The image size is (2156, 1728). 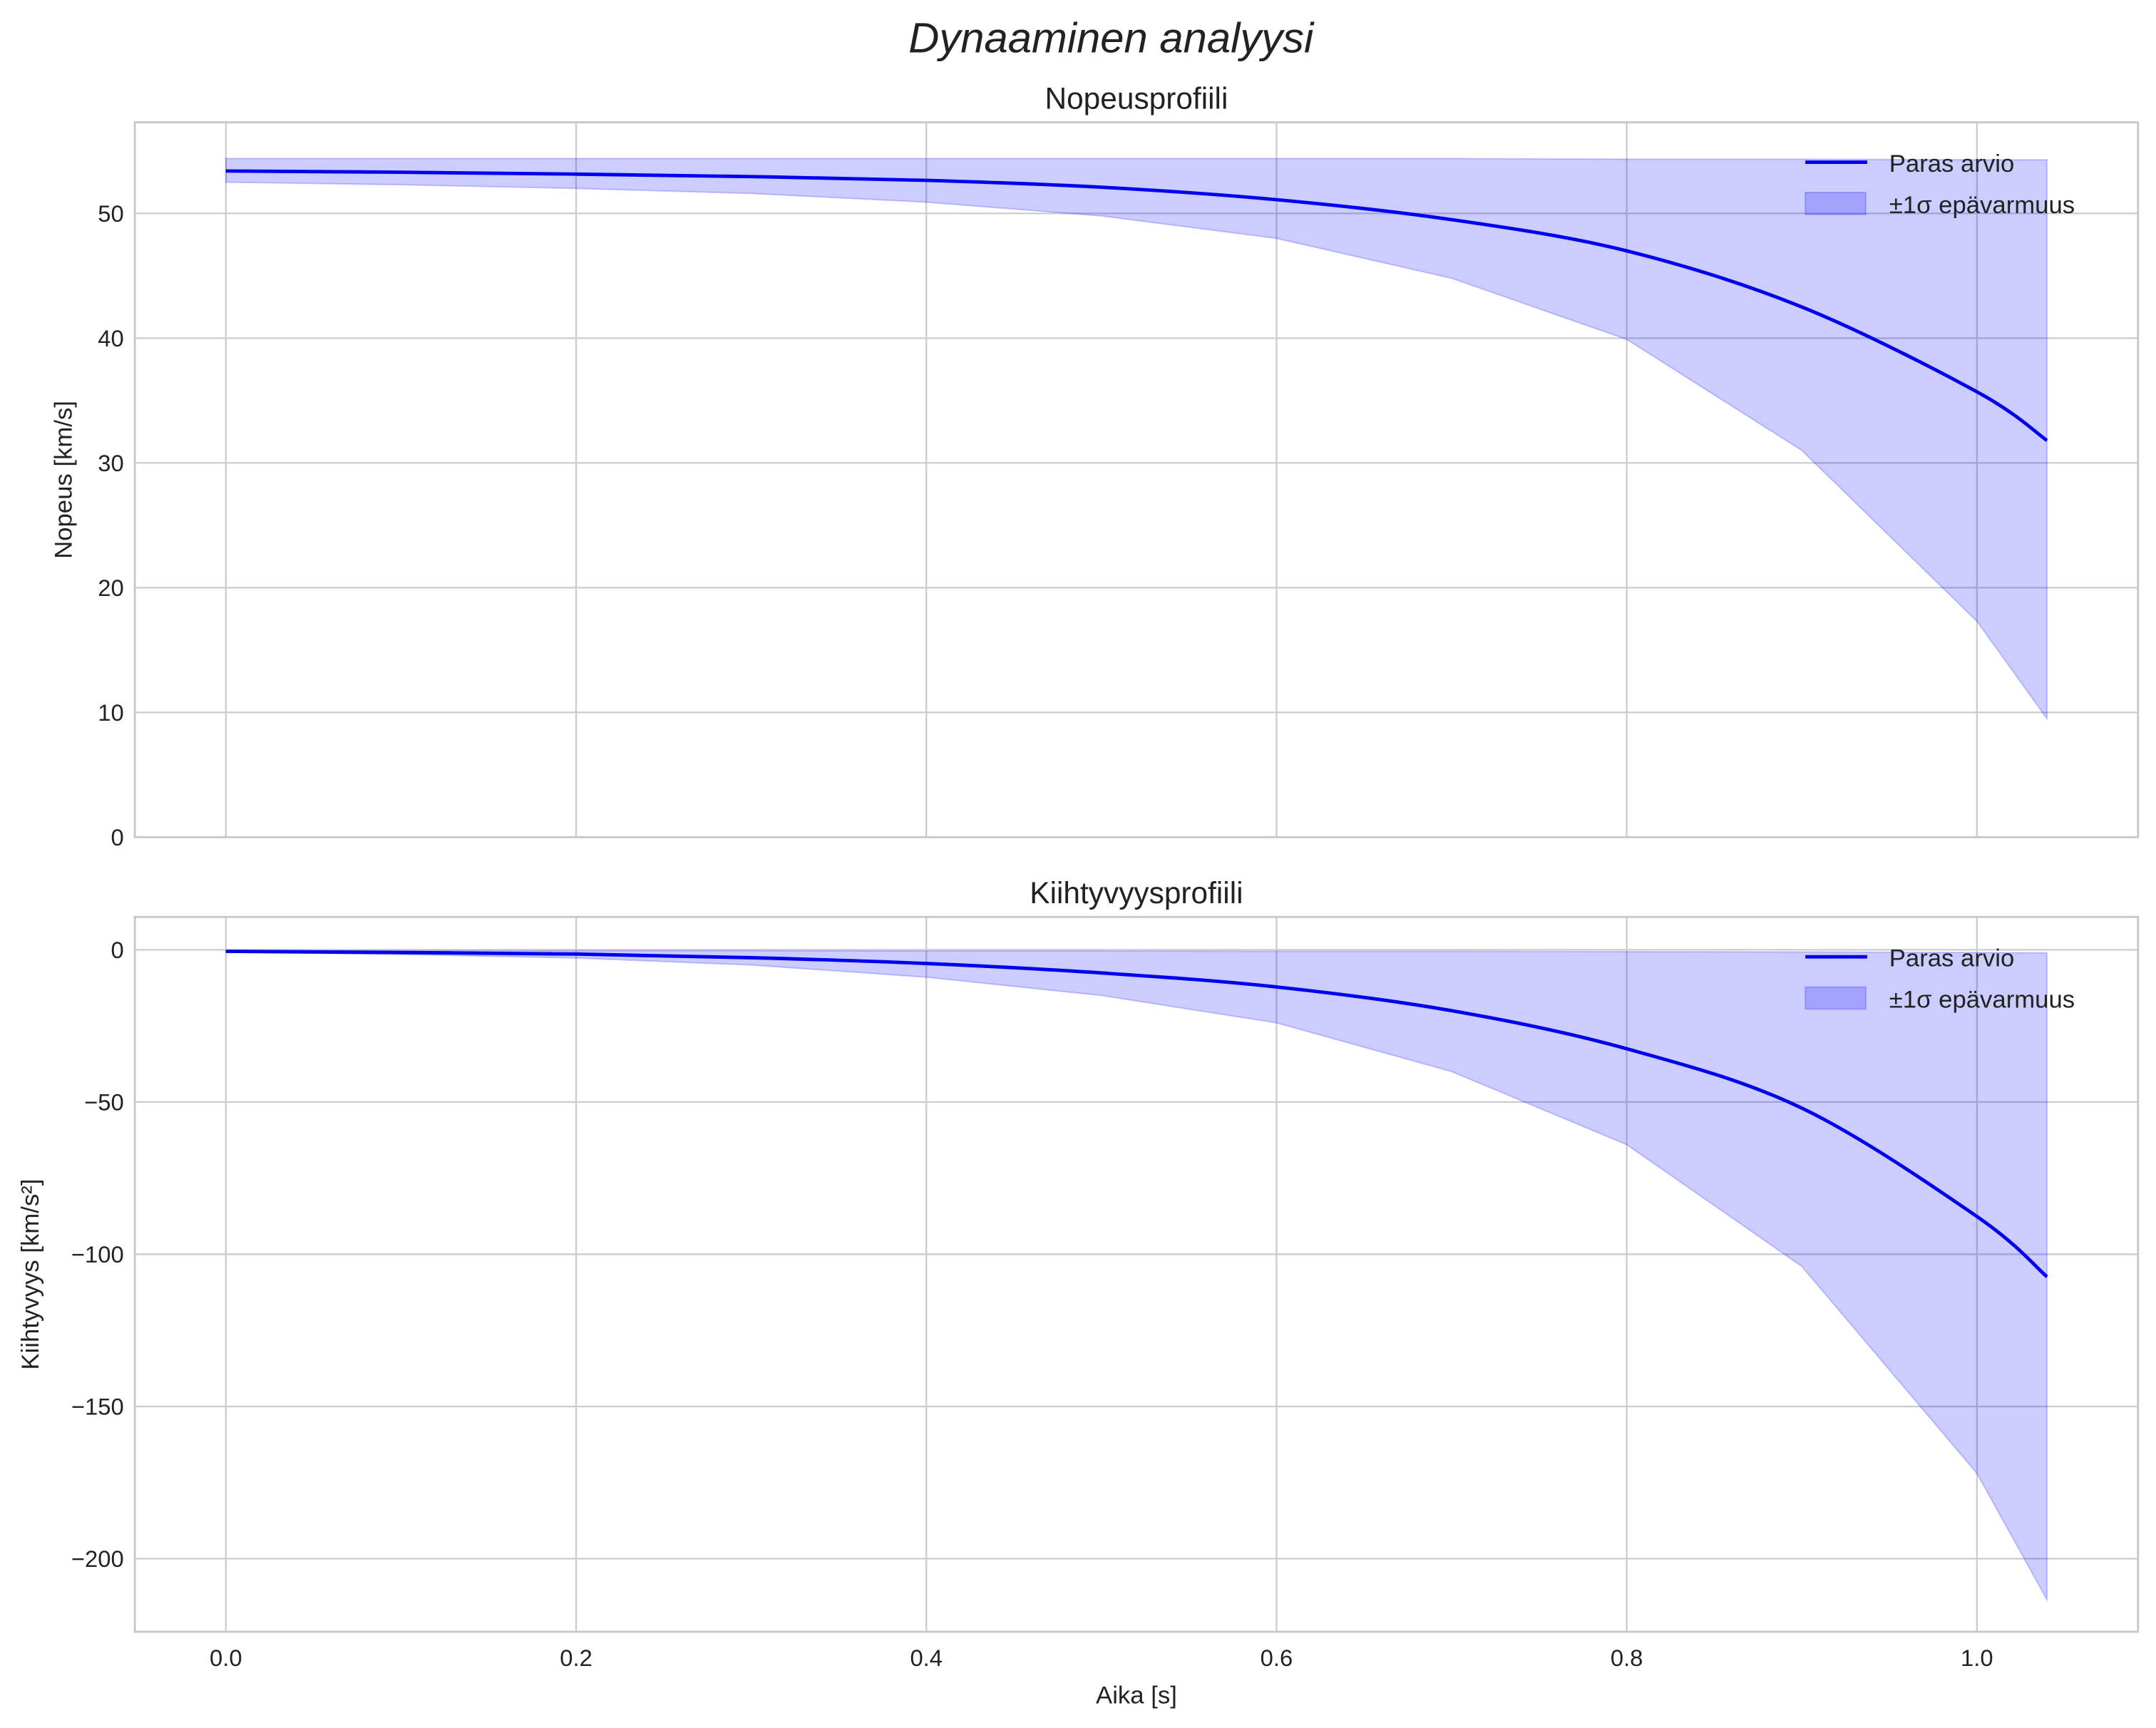 I want to click on y-tick-label: −100, so click(x=97, y=1254).